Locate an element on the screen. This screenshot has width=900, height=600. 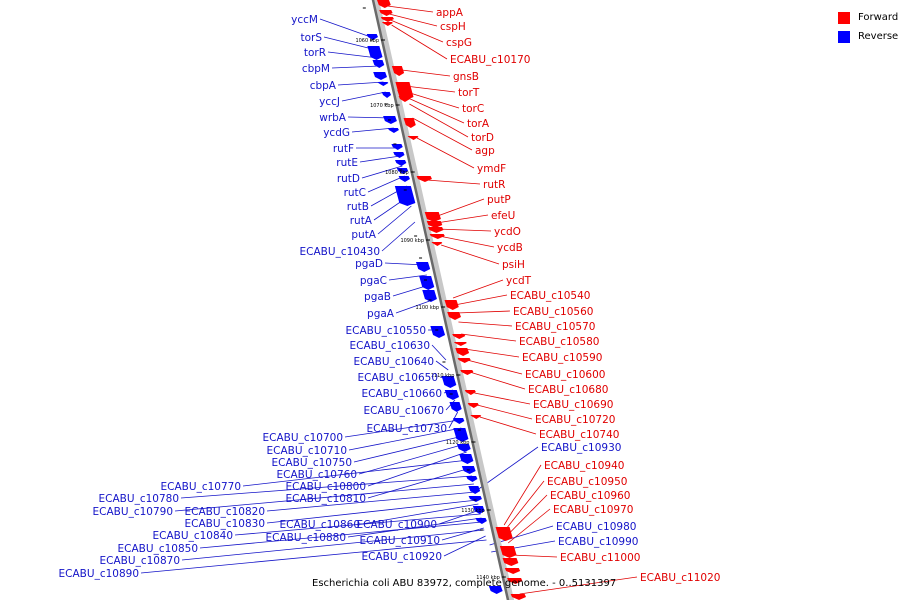
gene-label-torc: torC is located at coordinates (473, 109).